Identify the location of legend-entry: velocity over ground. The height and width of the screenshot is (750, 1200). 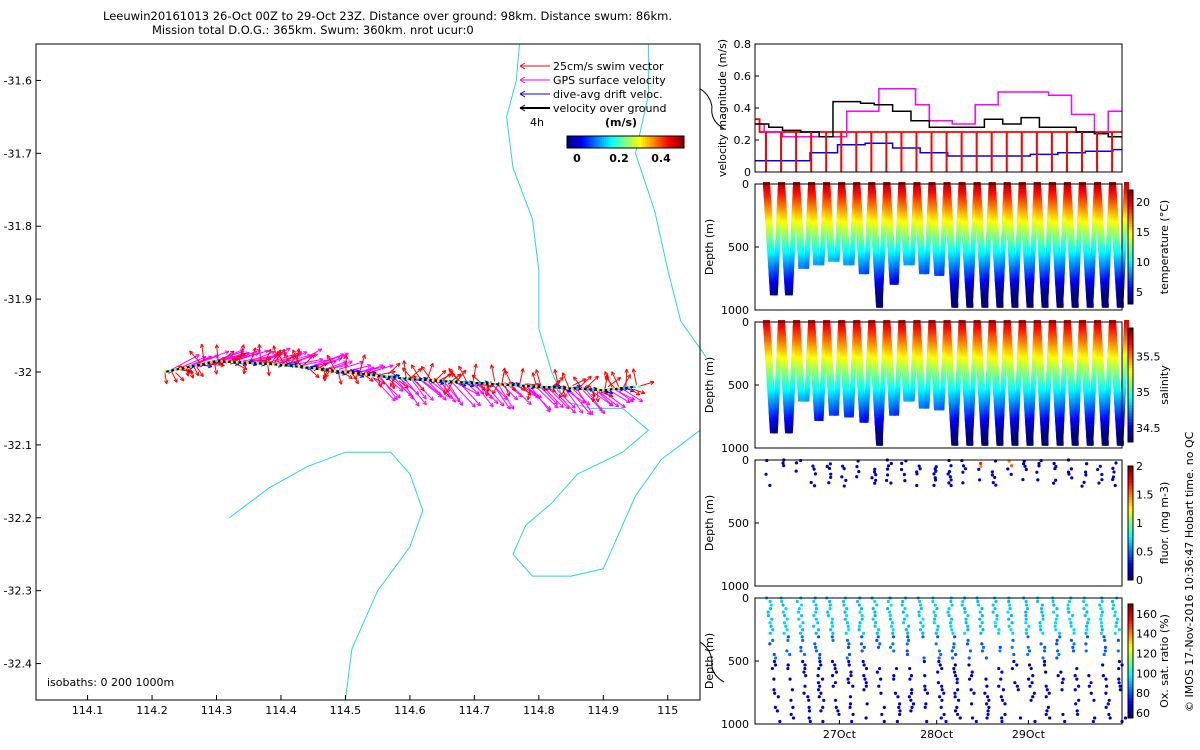
(609, 108).